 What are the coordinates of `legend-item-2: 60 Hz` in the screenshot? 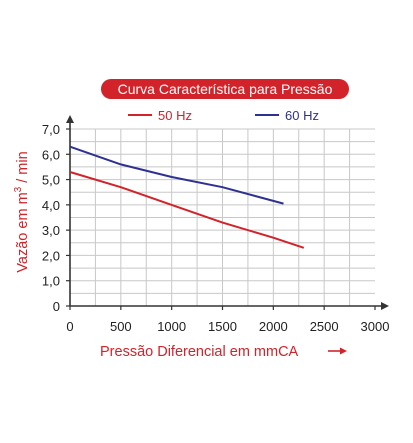 It's located at (287, 115).